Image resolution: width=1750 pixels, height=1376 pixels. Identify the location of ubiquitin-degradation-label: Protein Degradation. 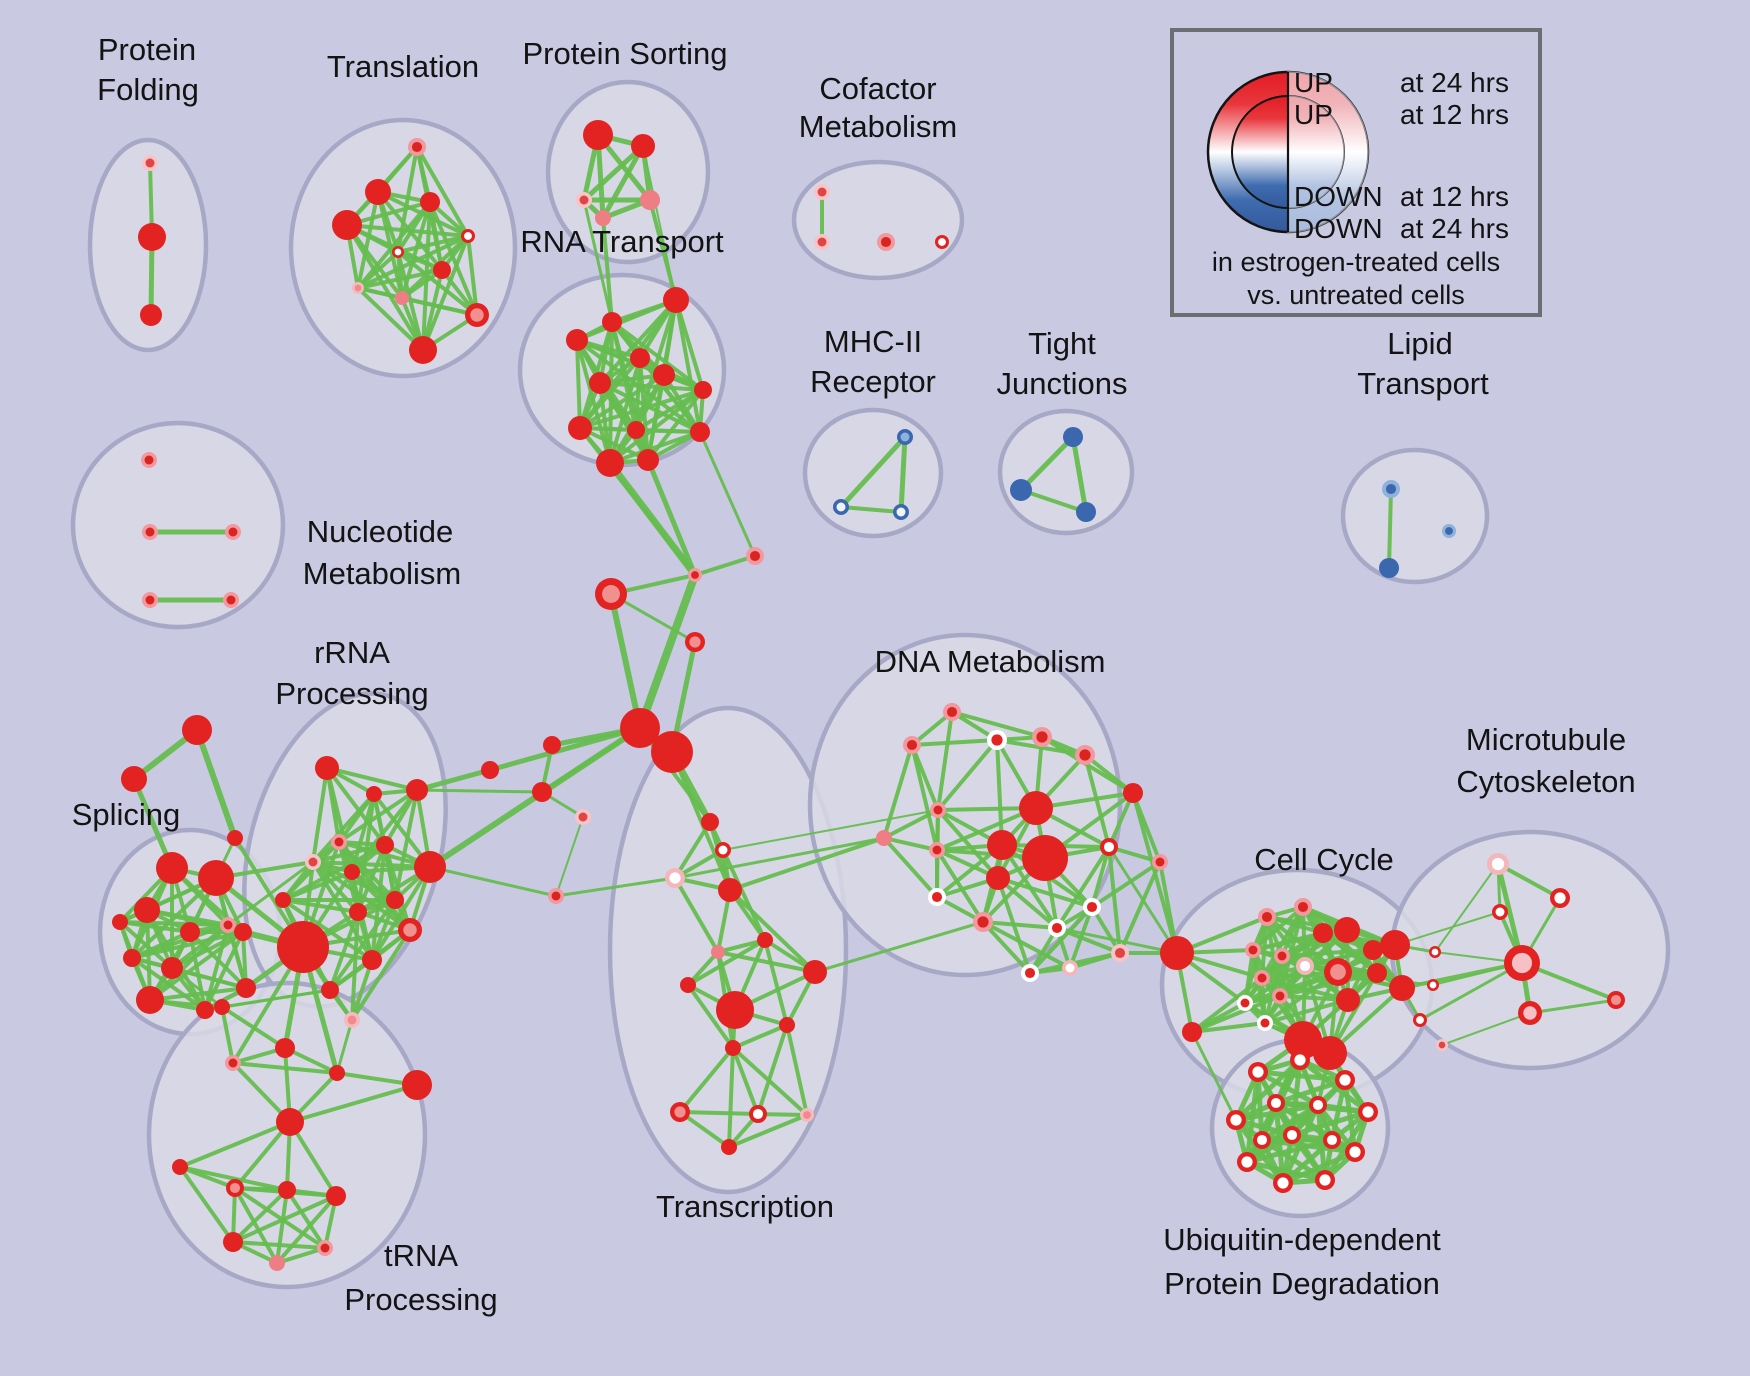
(1302, 1283).